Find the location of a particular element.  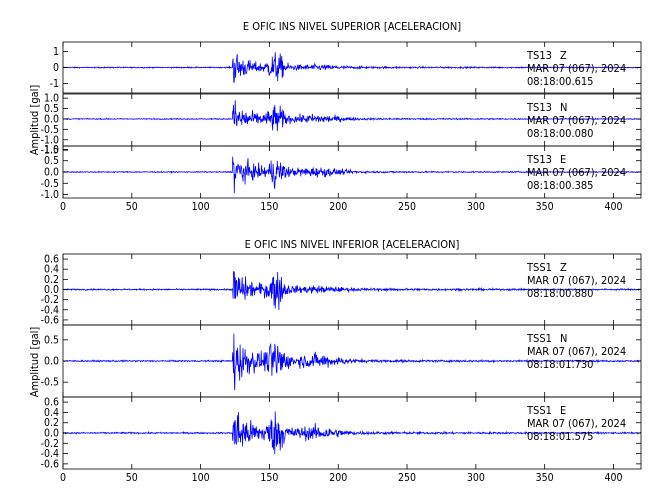

waveform-ts13-e is located at coordinates (351, 175).